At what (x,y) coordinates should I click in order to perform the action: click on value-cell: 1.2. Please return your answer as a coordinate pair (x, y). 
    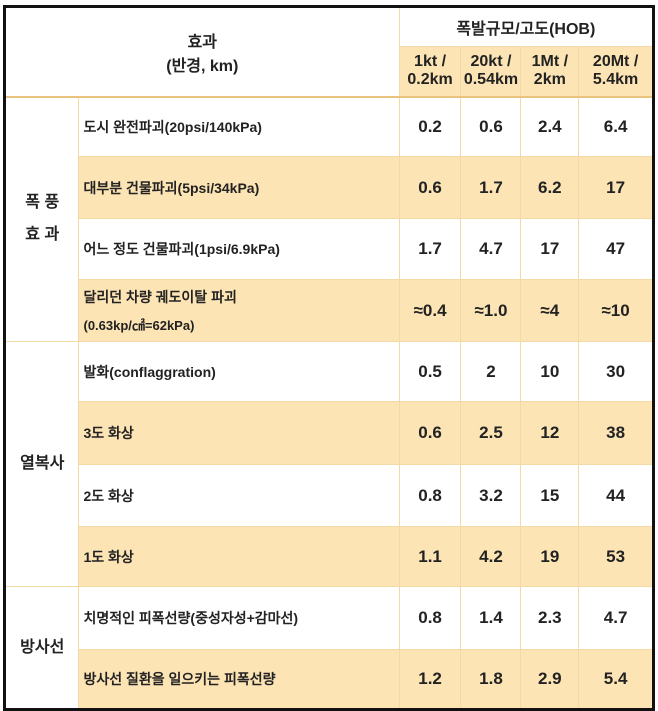
    Looking at the image, I should click on (430, 679).